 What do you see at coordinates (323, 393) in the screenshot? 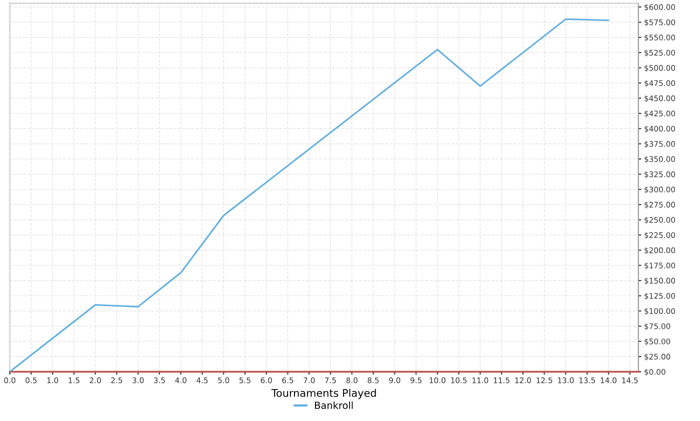
I see `x-axis-title: Tournaments Played` at bounding box center [323, 393].